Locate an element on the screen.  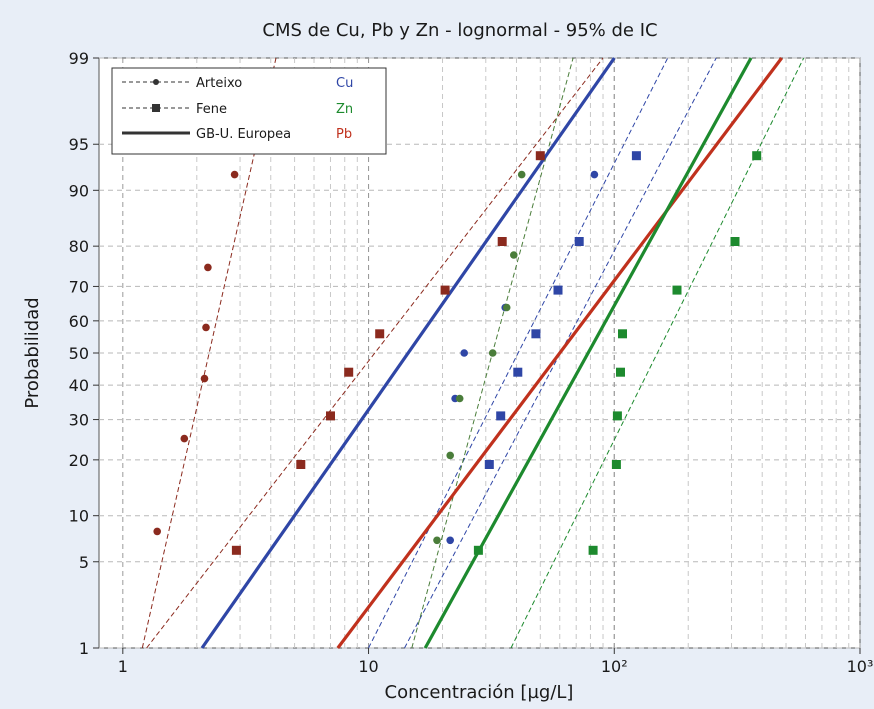
y-tick-label: 50 is located at coordinates (79, 353).